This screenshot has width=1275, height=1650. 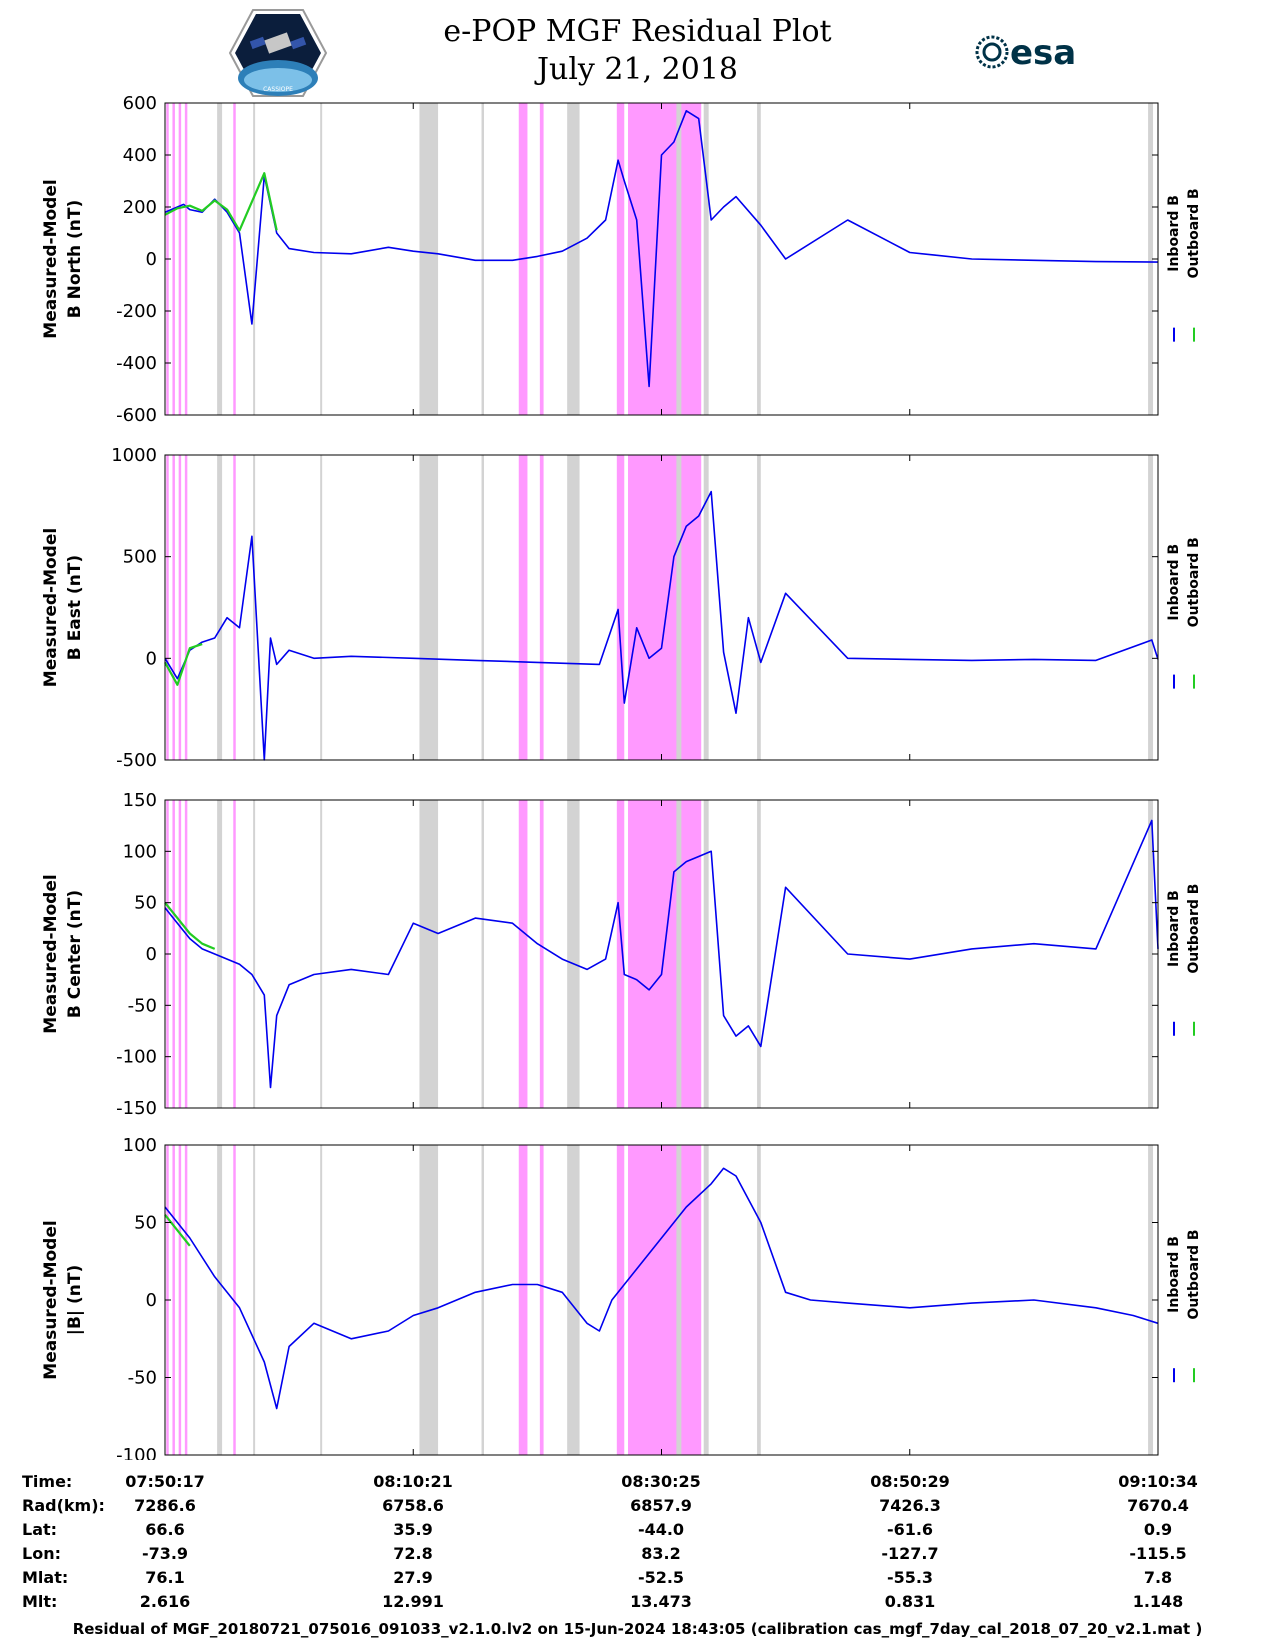 What do you see at coordinates (165, 1481) in the screenshot?
I see `ephemeris-value: 07:50:17` at bounding box center [165, 1481].